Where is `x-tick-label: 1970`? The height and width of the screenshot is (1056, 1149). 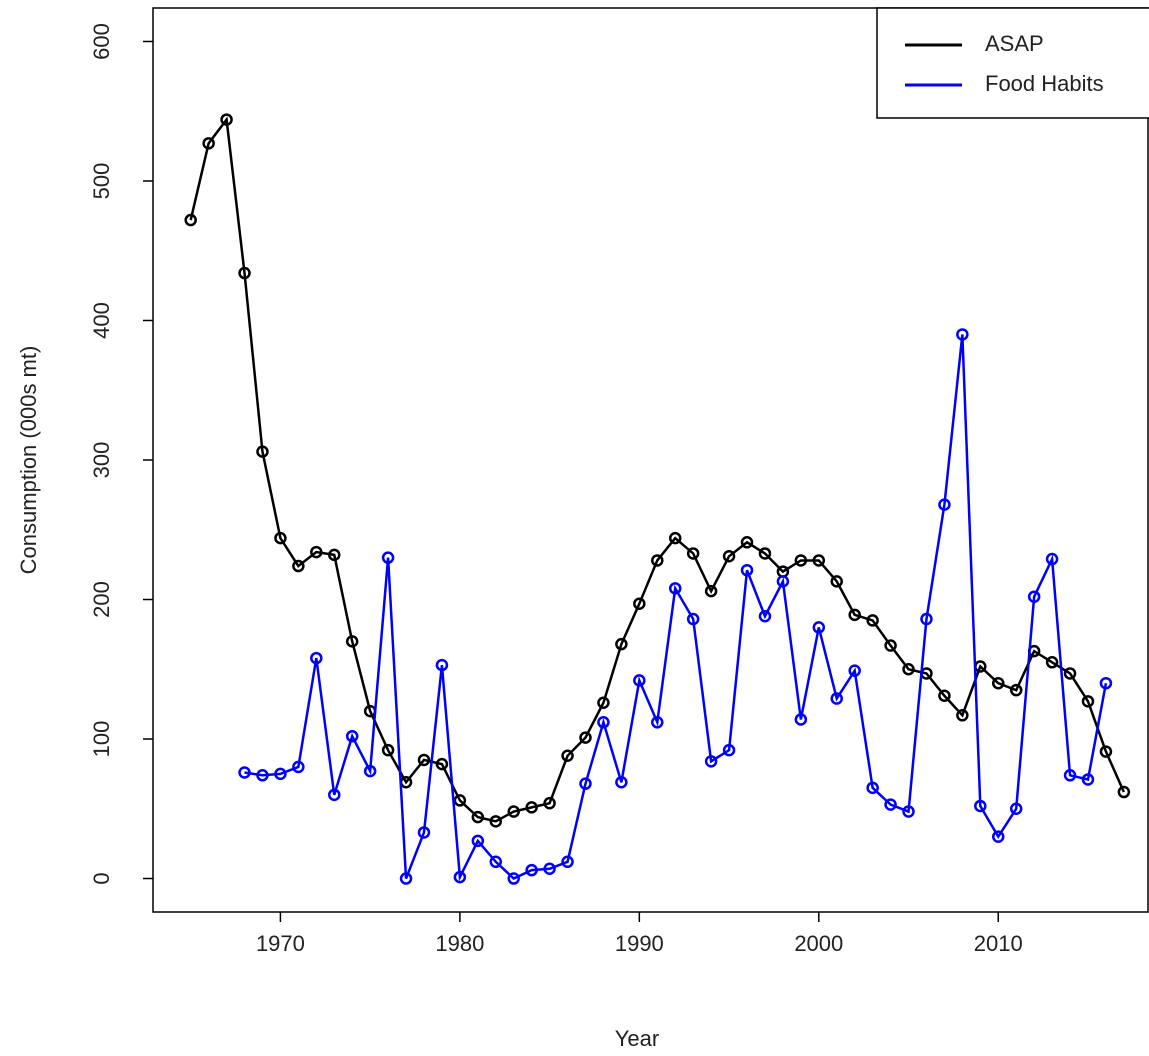
x-tick-label: 1970 is located at coordinates (280, 943).